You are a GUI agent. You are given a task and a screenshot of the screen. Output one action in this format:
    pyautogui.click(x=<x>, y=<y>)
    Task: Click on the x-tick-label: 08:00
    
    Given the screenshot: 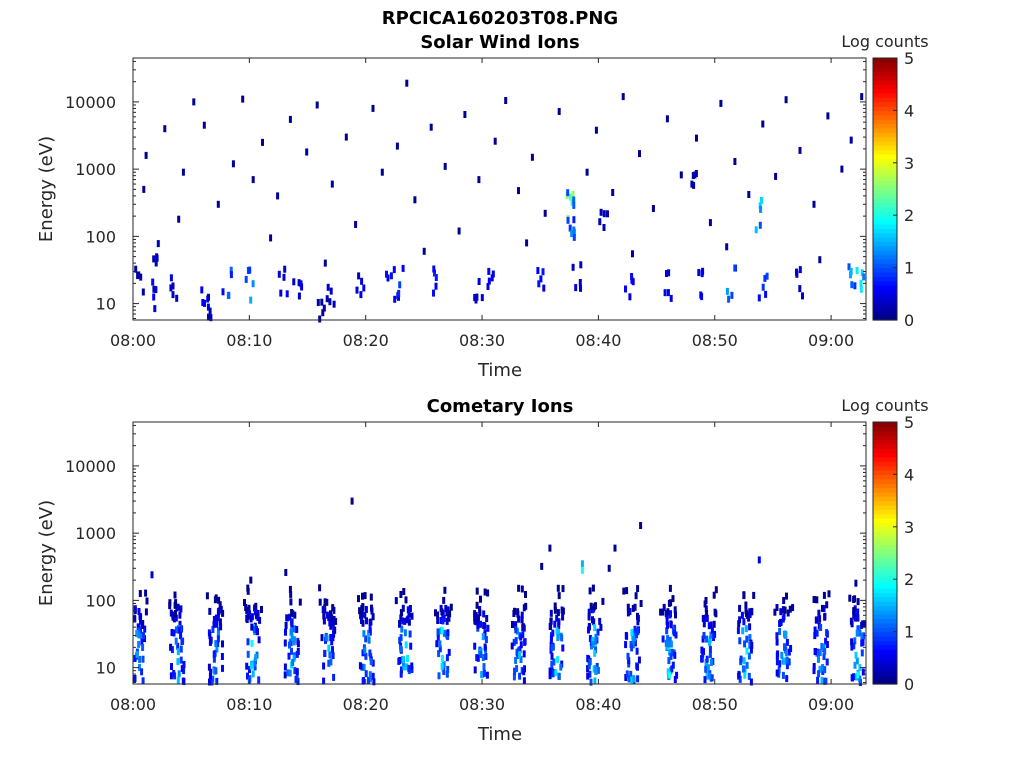 What is the action you would take?
    pyautogui.click(x=133, y=704)
    